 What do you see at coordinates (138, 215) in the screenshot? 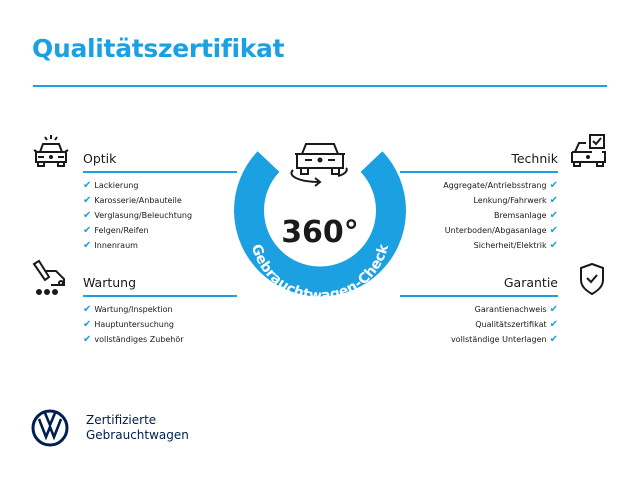
I see `list-item: ✔ Verglasung/Beleuchtung` at bounding box center [138, 215].